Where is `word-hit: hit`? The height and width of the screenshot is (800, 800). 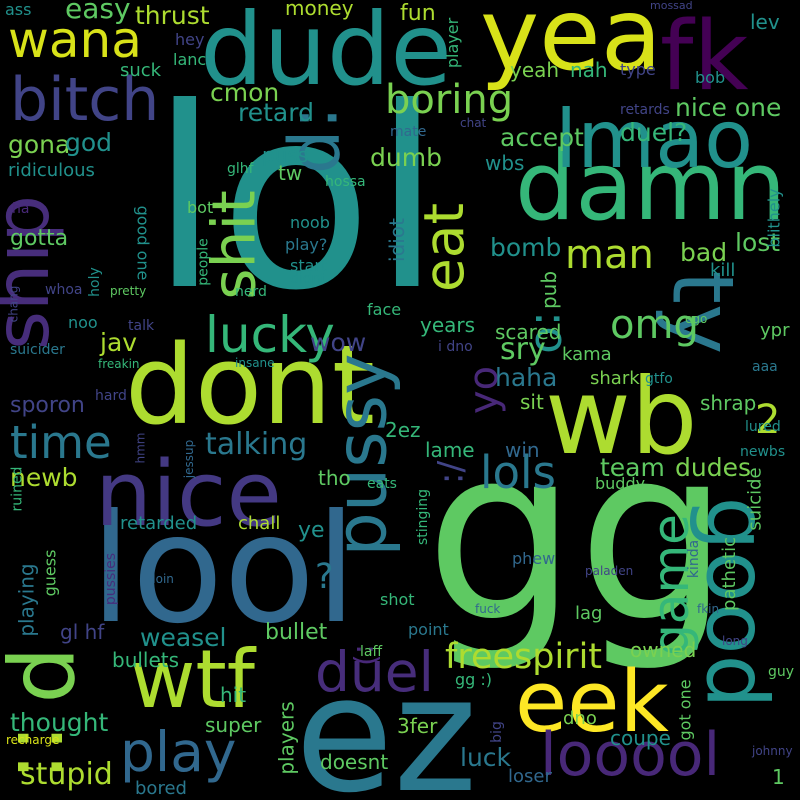
word-hit: hit is located at coordinates (233, 695).